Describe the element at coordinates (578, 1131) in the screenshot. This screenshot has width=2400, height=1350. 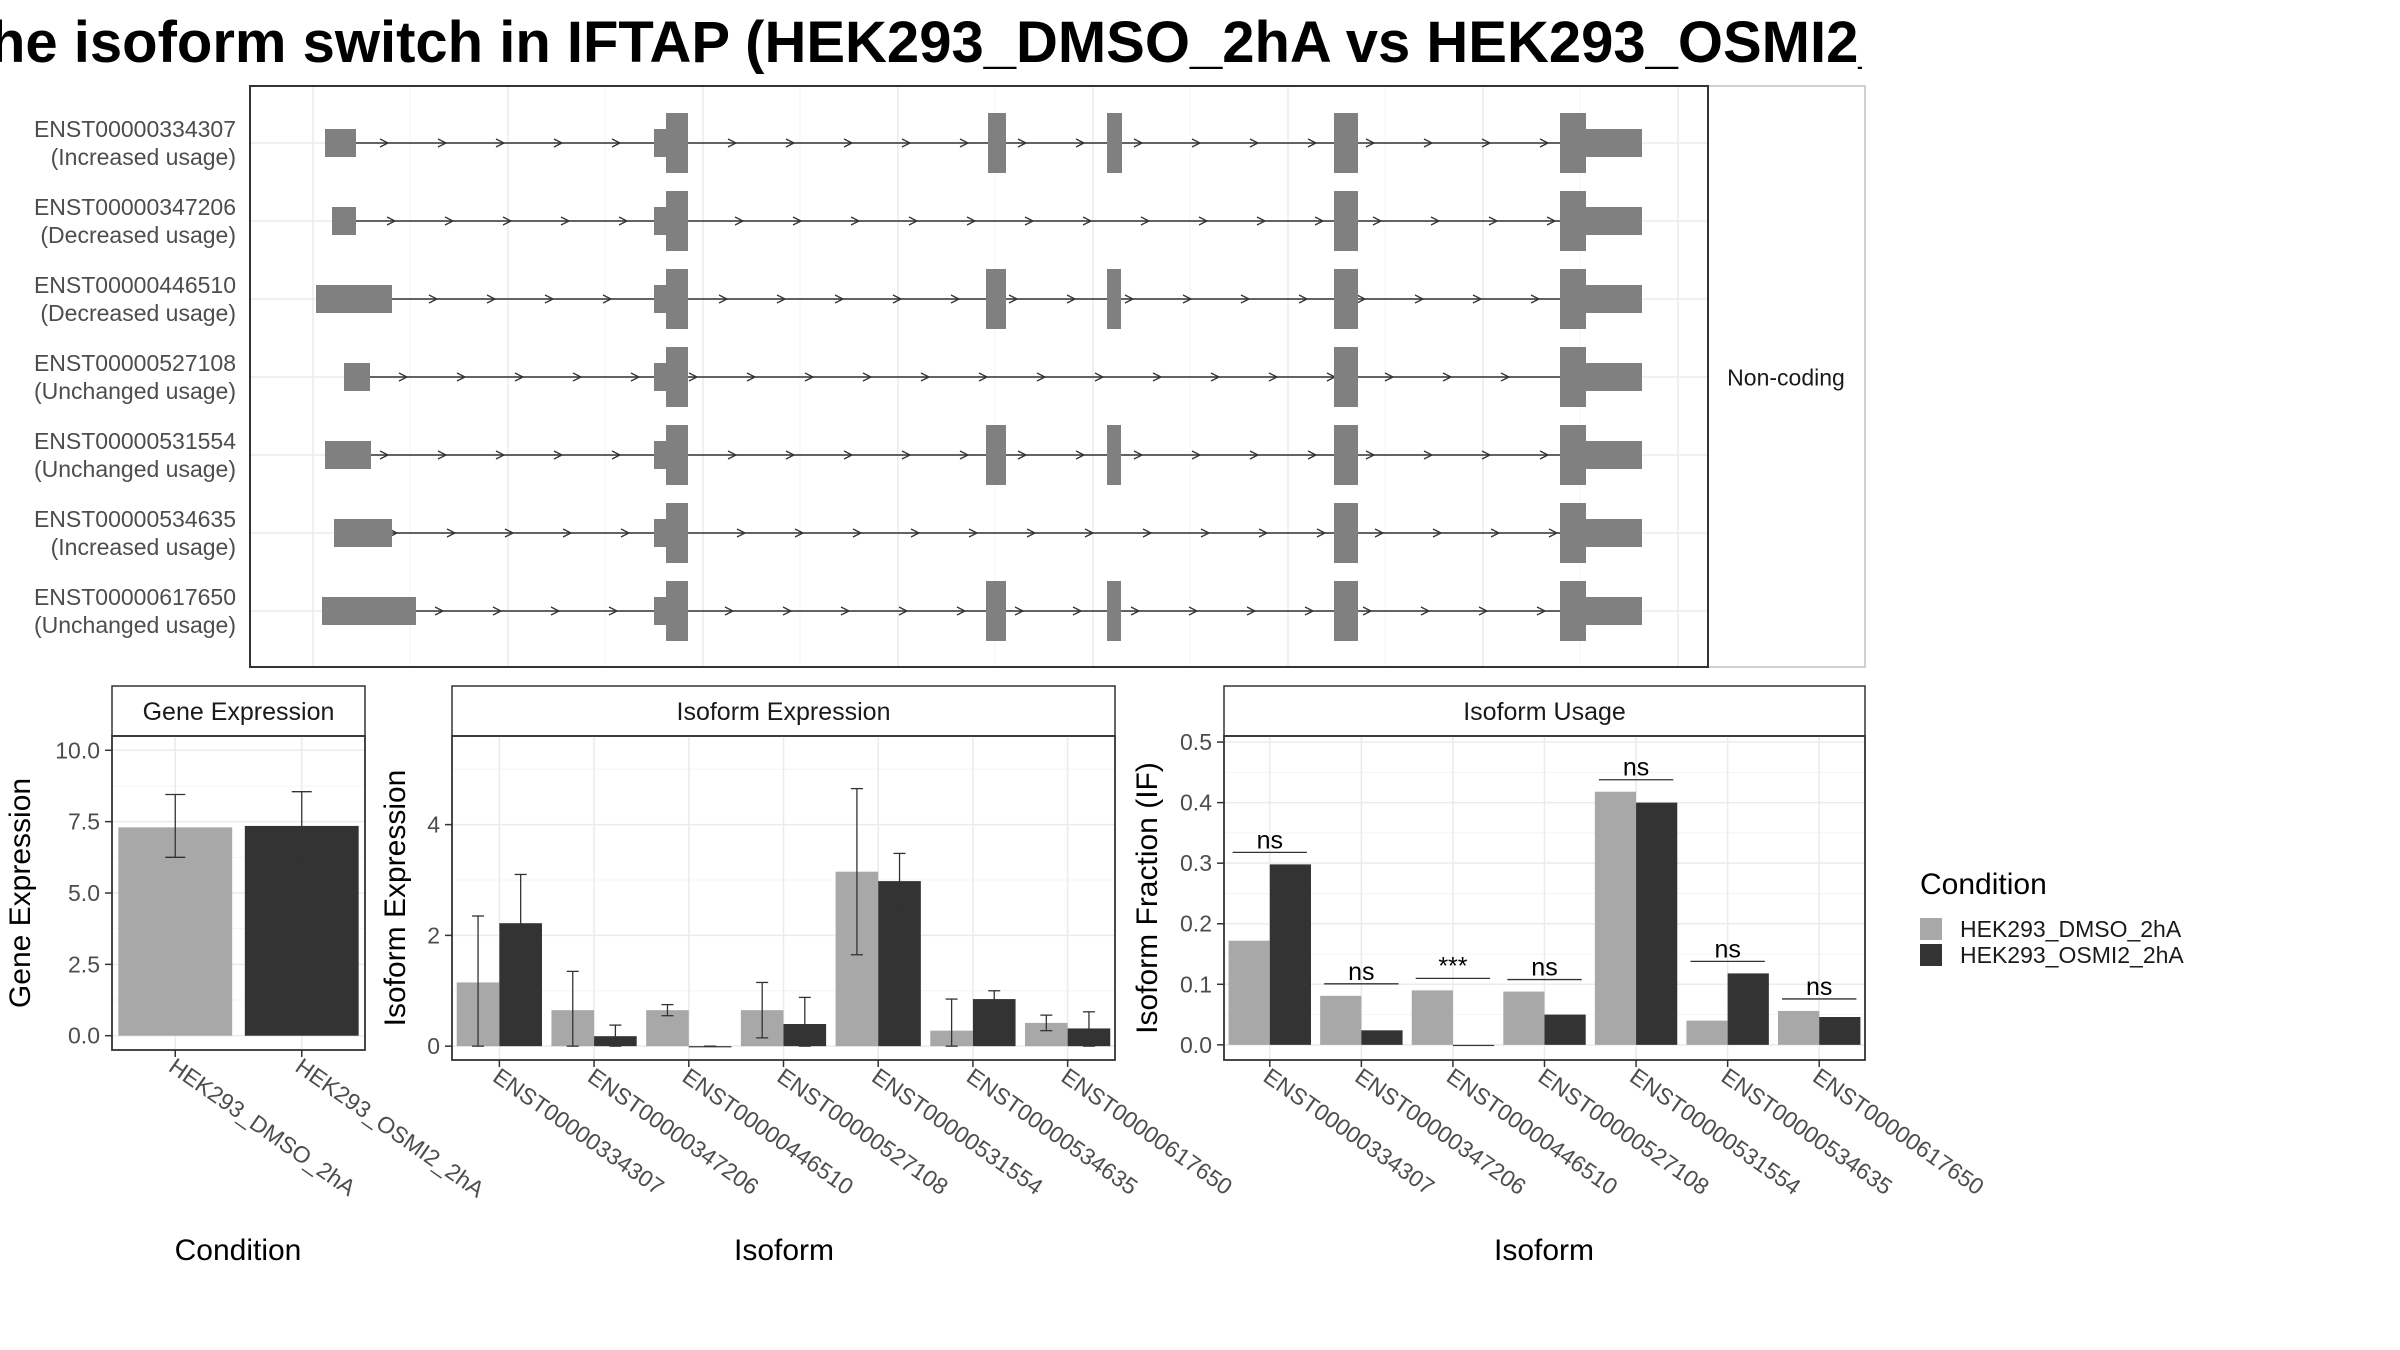
I see `x-tick-label: ENST00000334307` at that location.